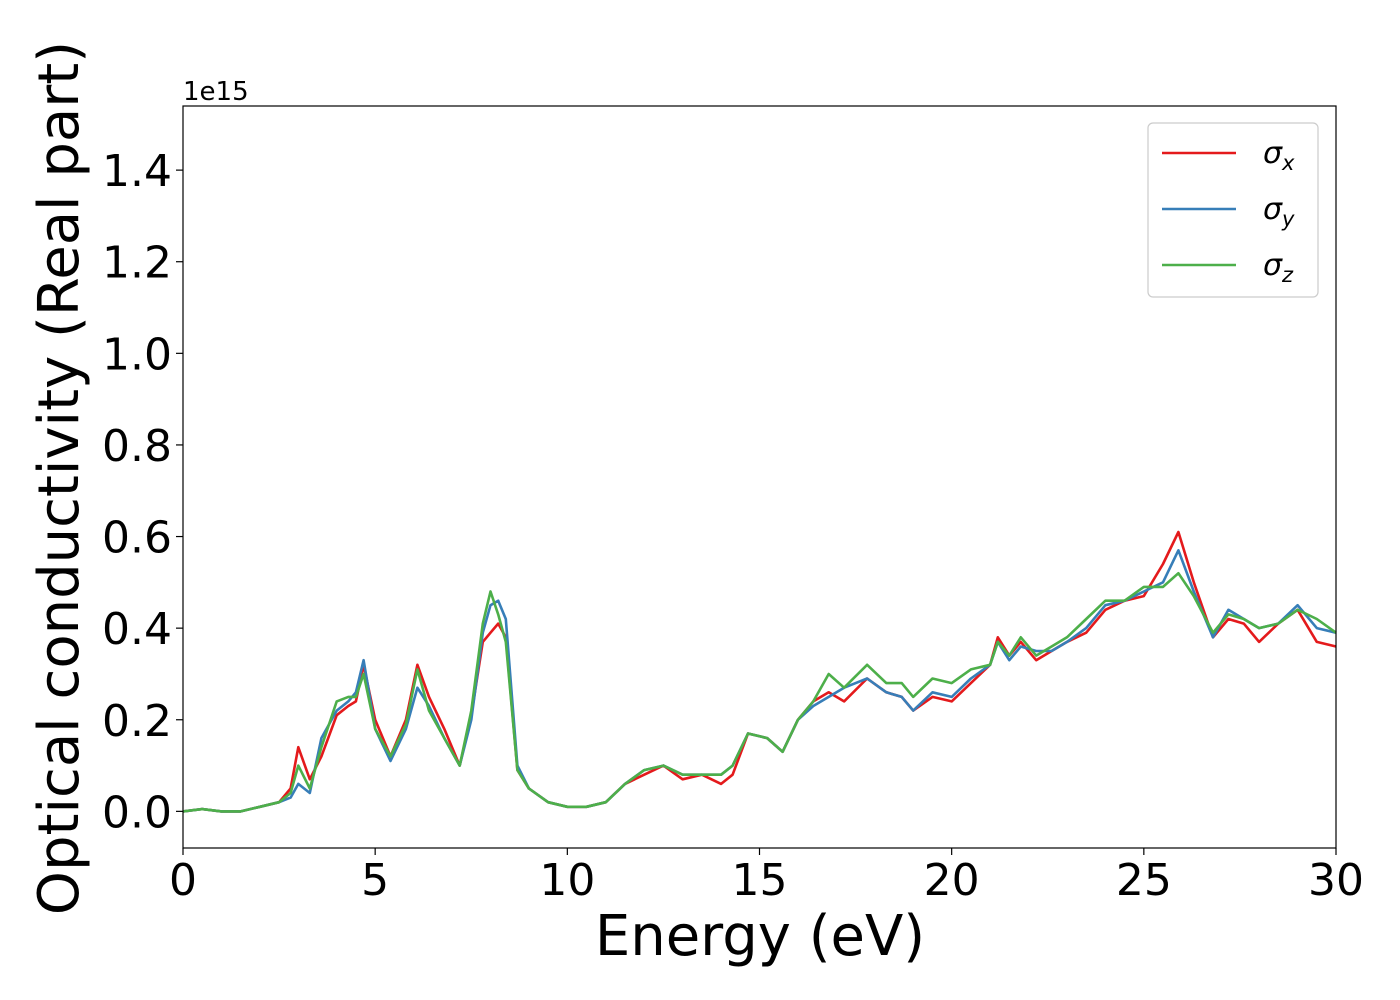  Describe the element at coordinates (760, 880) in the screenshot. I see `x-tick-label: 15` at that location.